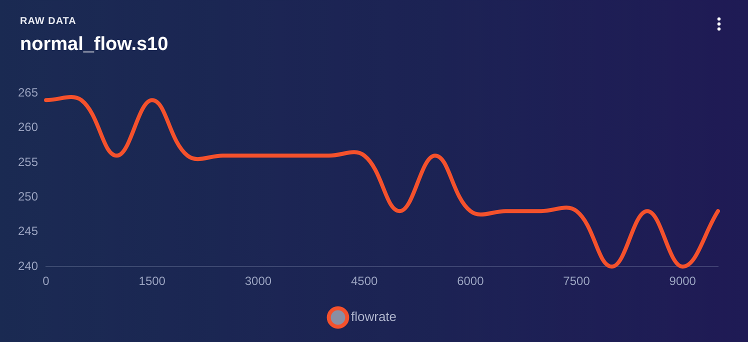 This screenshot has width=748, height=342. What do you see at coordinates (94, 45) in the screenshot?
I see `chart-title: normal_flow.s10` at bounding box center [94, 45].